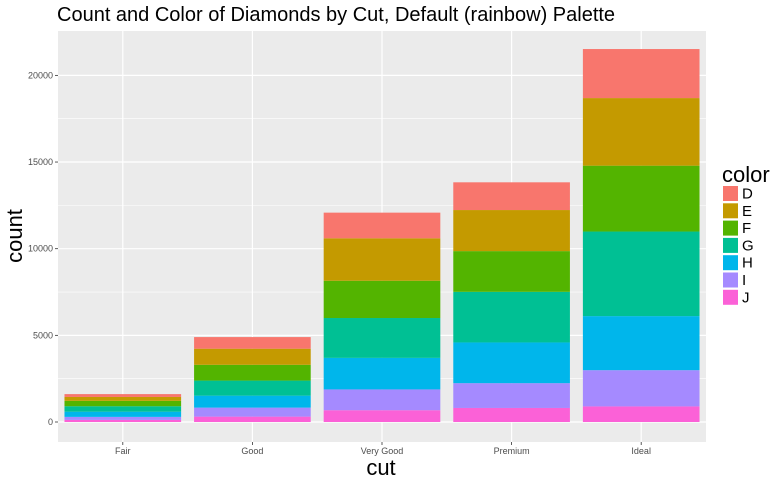 The image size is (780, 485). I want to click on bar-segment-I-good, so click(252, 412).